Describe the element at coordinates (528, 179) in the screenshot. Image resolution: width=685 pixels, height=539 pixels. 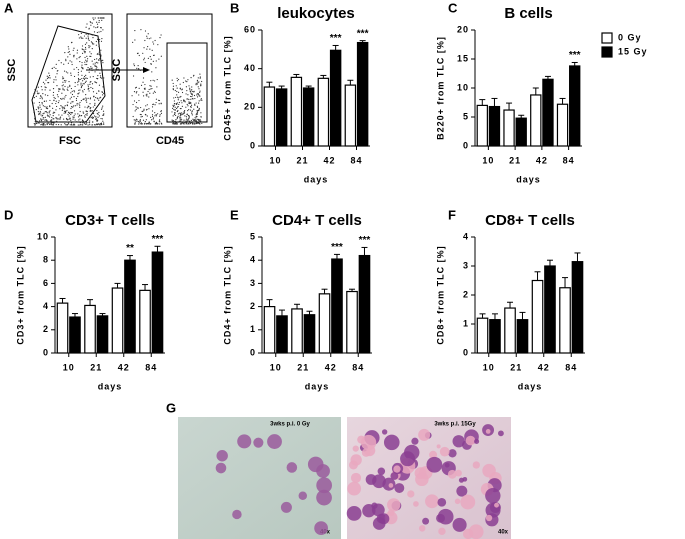
I see `x-axis-label: days` at that location.